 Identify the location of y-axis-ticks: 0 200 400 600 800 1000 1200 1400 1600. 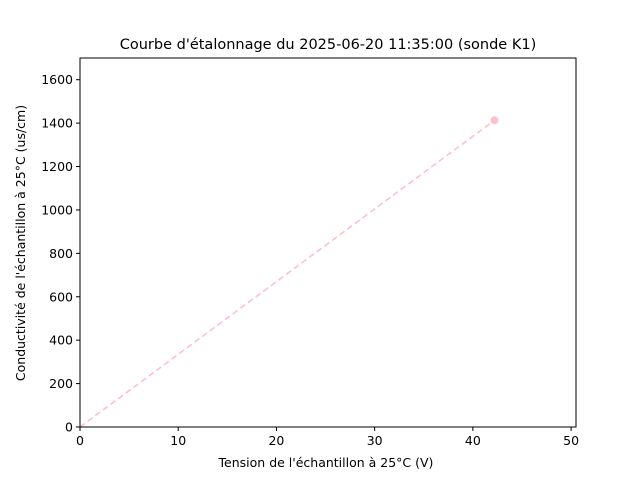
(60, 253).